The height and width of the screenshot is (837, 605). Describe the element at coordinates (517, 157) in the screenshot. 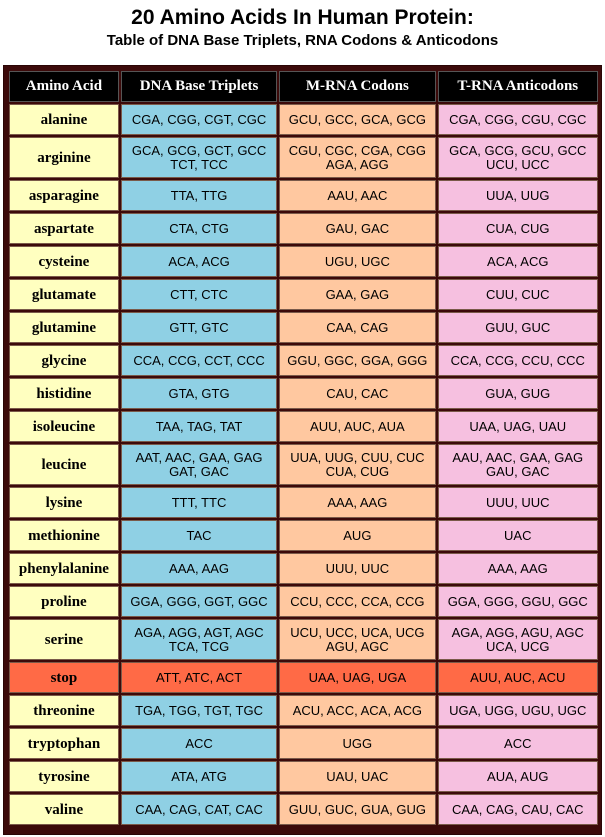

I see `trna-anticodons-cell: GCA, GCG, GCU, GCC UCU, UCC` at that location.